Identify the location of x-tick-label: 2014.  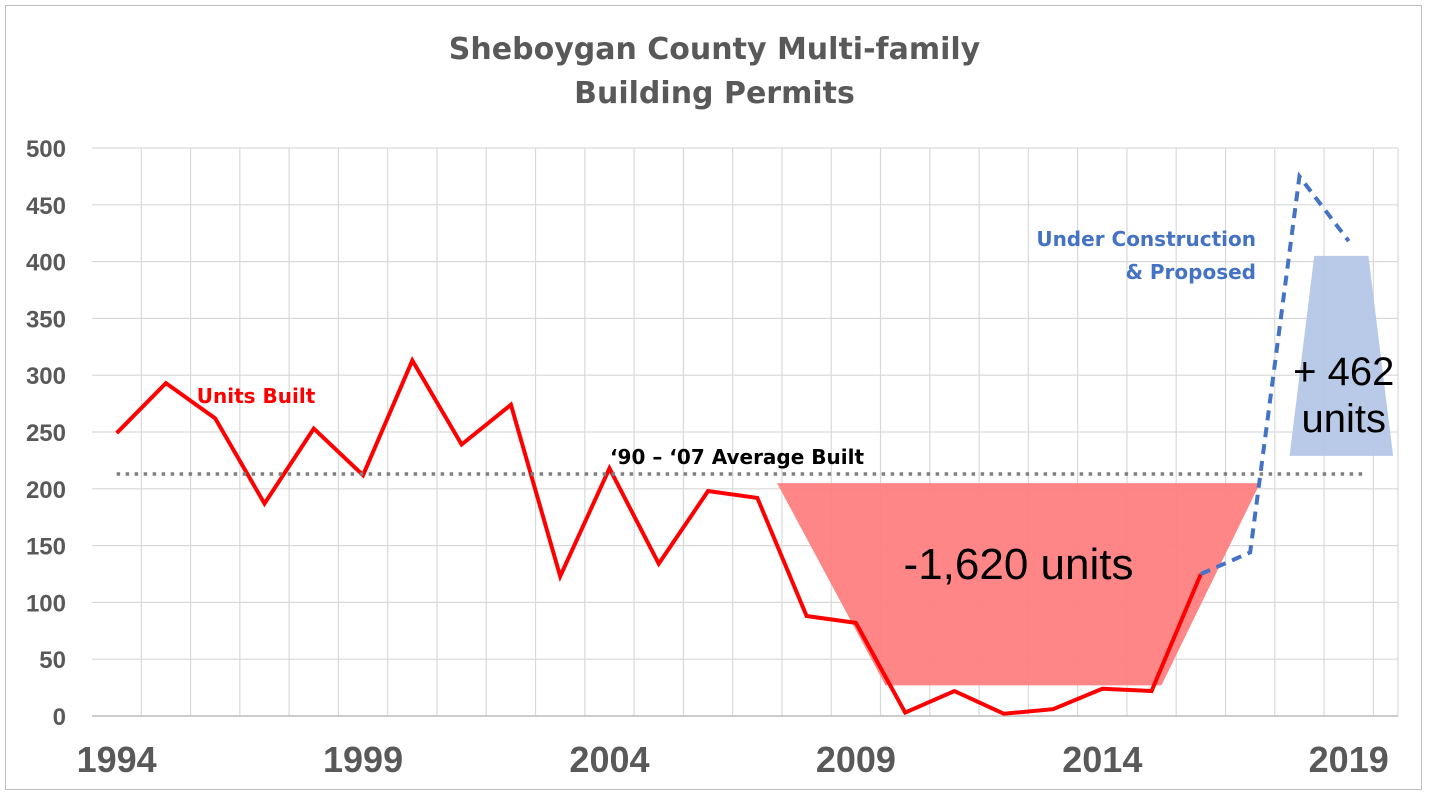
(1102, 759).